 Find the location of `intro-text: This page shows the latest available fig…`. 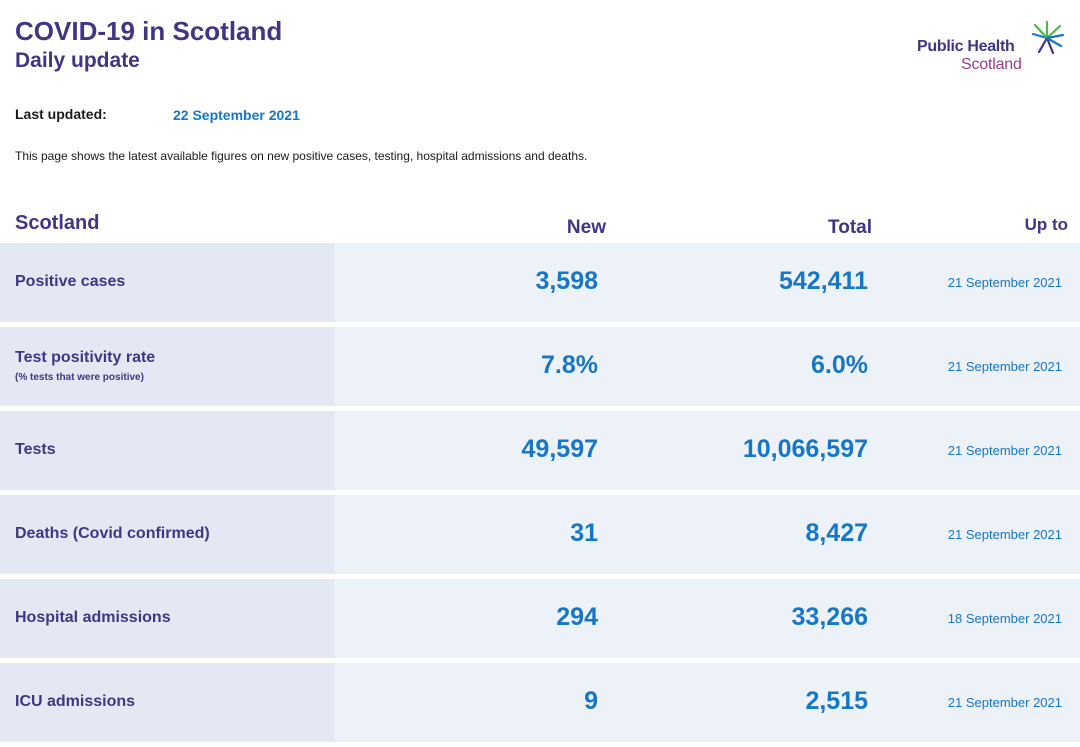

intro-text: This page shows the latest available fig… is located at coordinates (301, 156).